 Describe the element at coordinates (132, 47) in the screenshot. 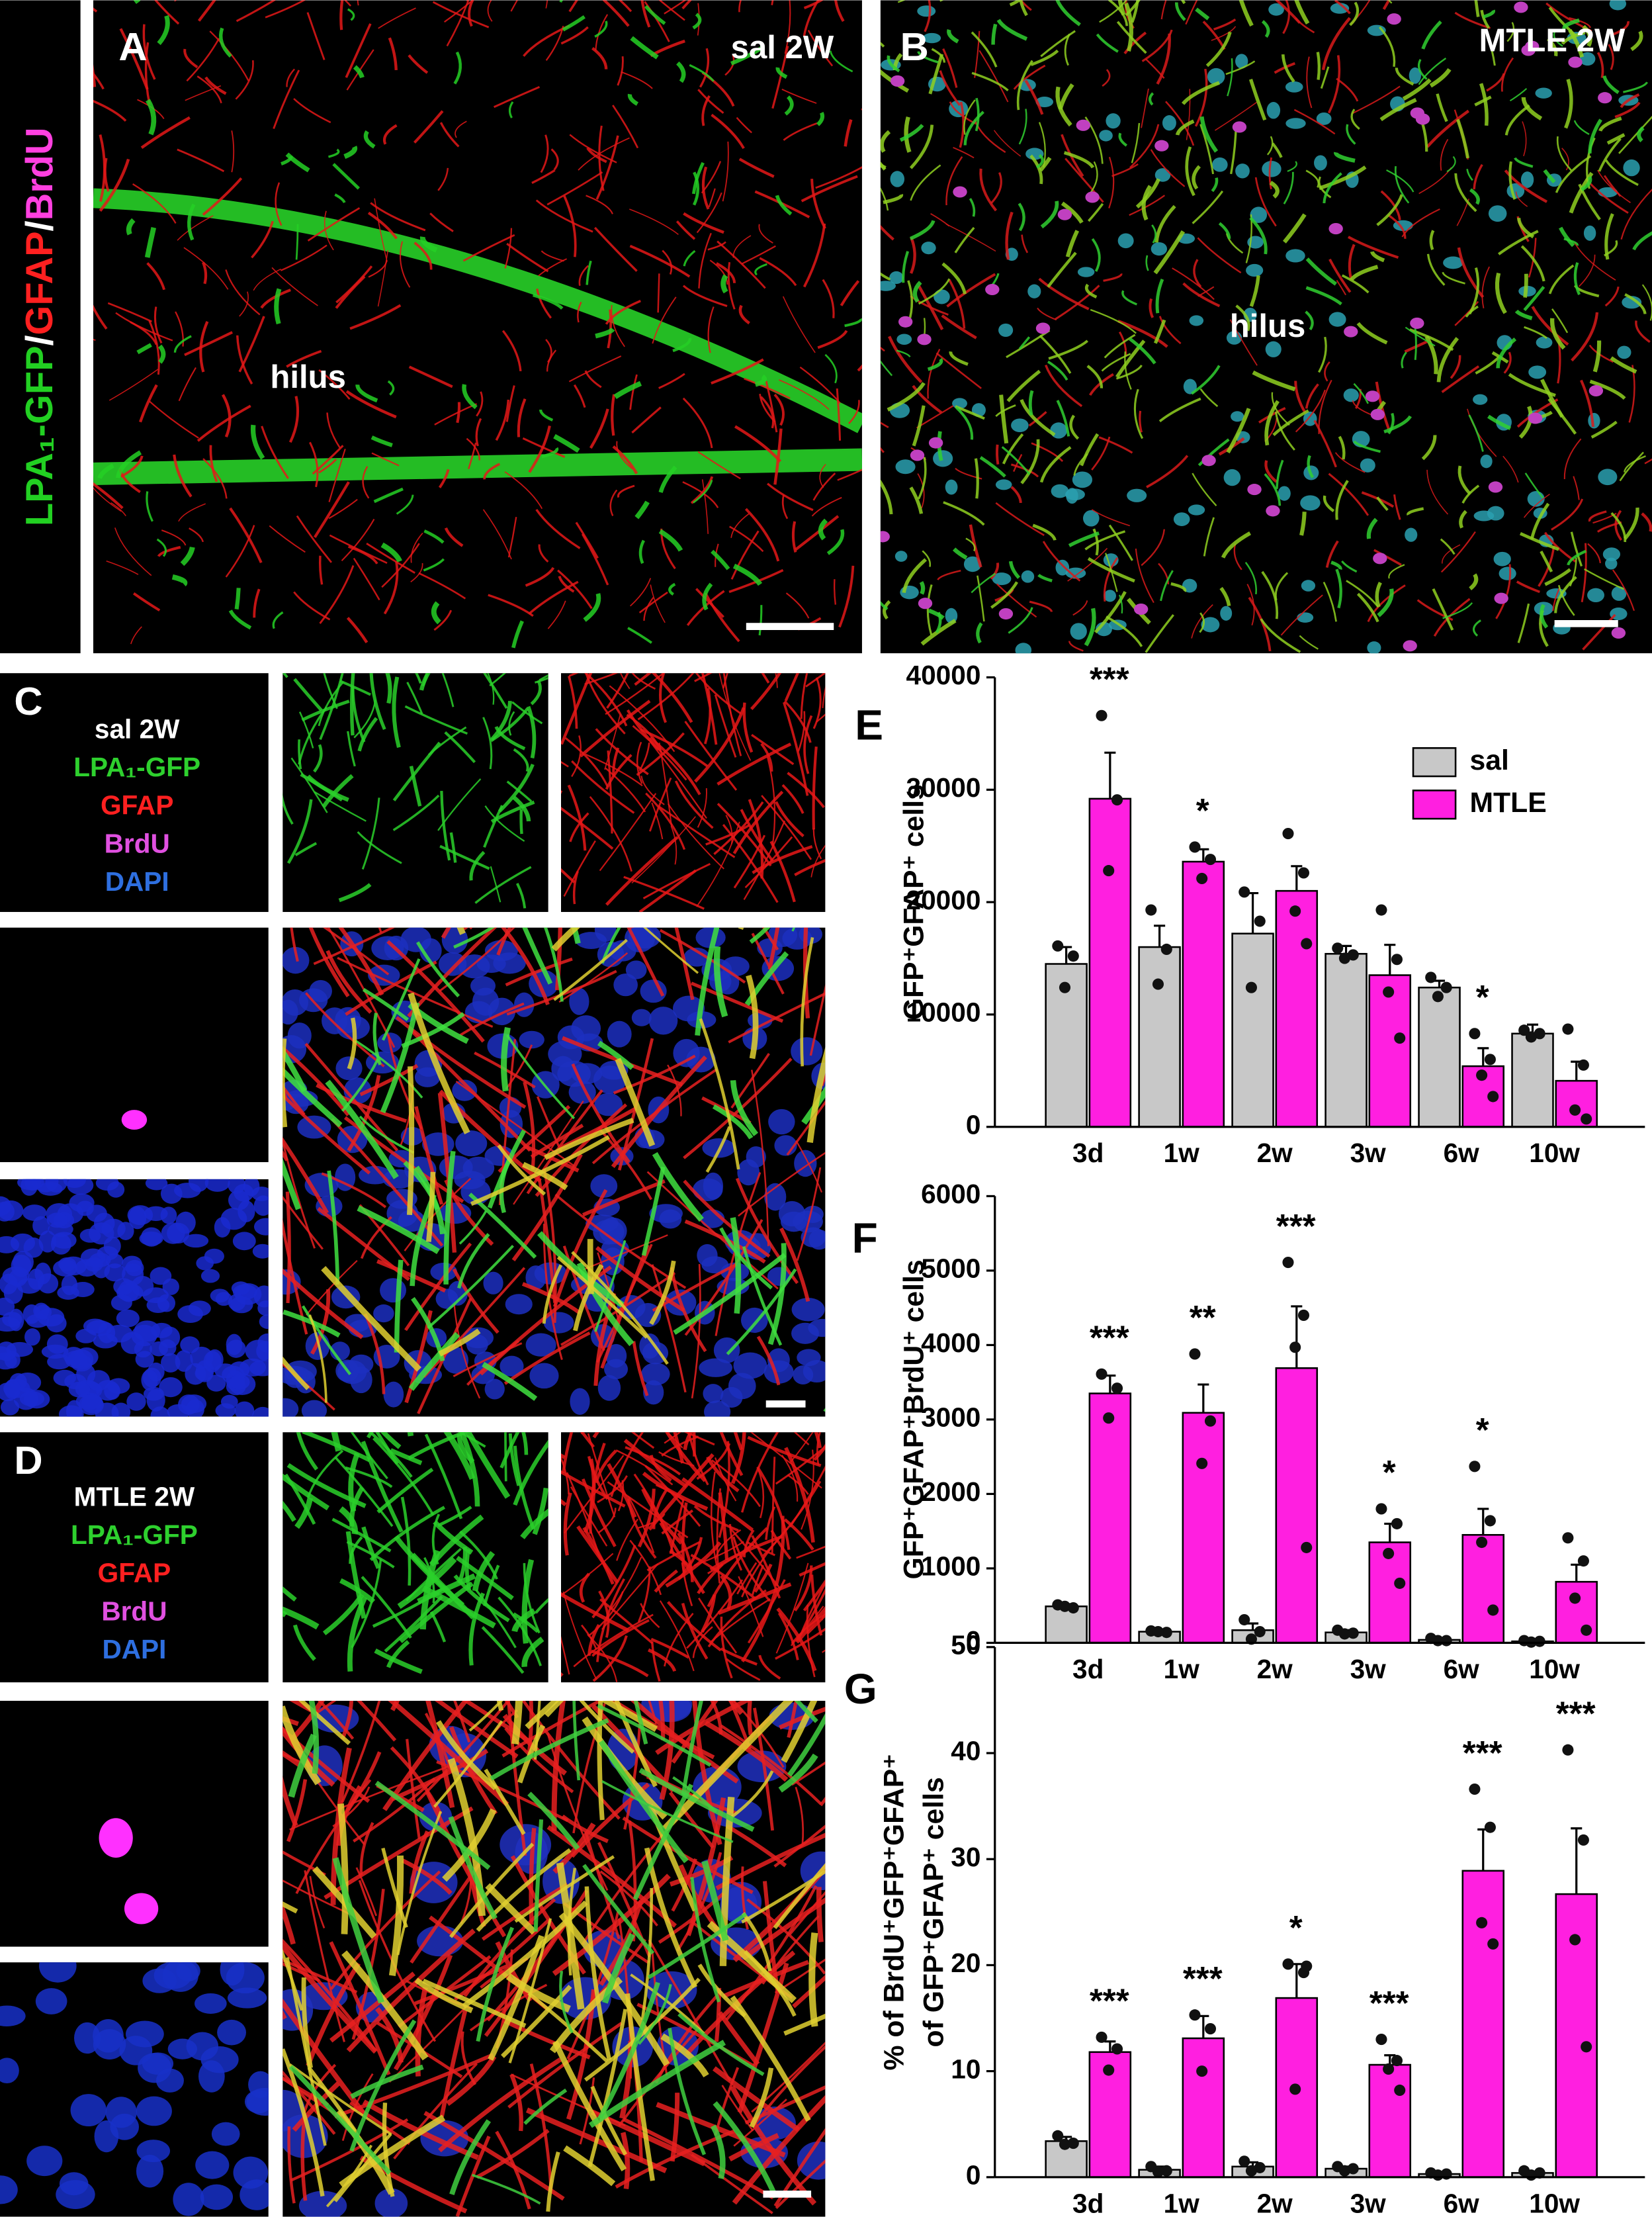

I see `panel-letter: A` at that location.